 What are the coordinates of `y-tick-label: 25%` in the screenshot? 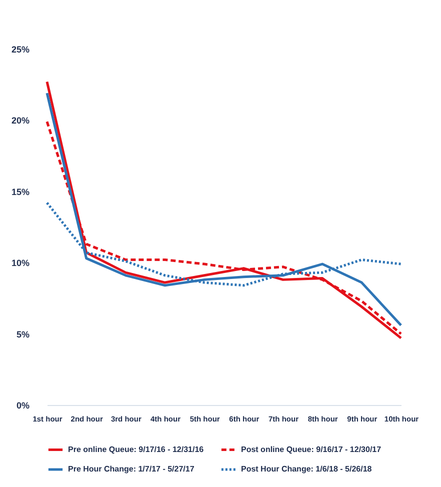 It's located at (20, 49).